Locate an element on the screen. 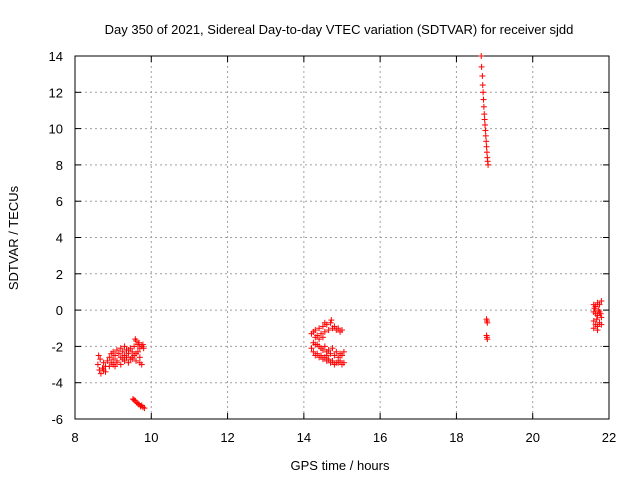 This screenshot has height=480, width=640. y-tick-label: -2 is located at coordinates (57, 346).